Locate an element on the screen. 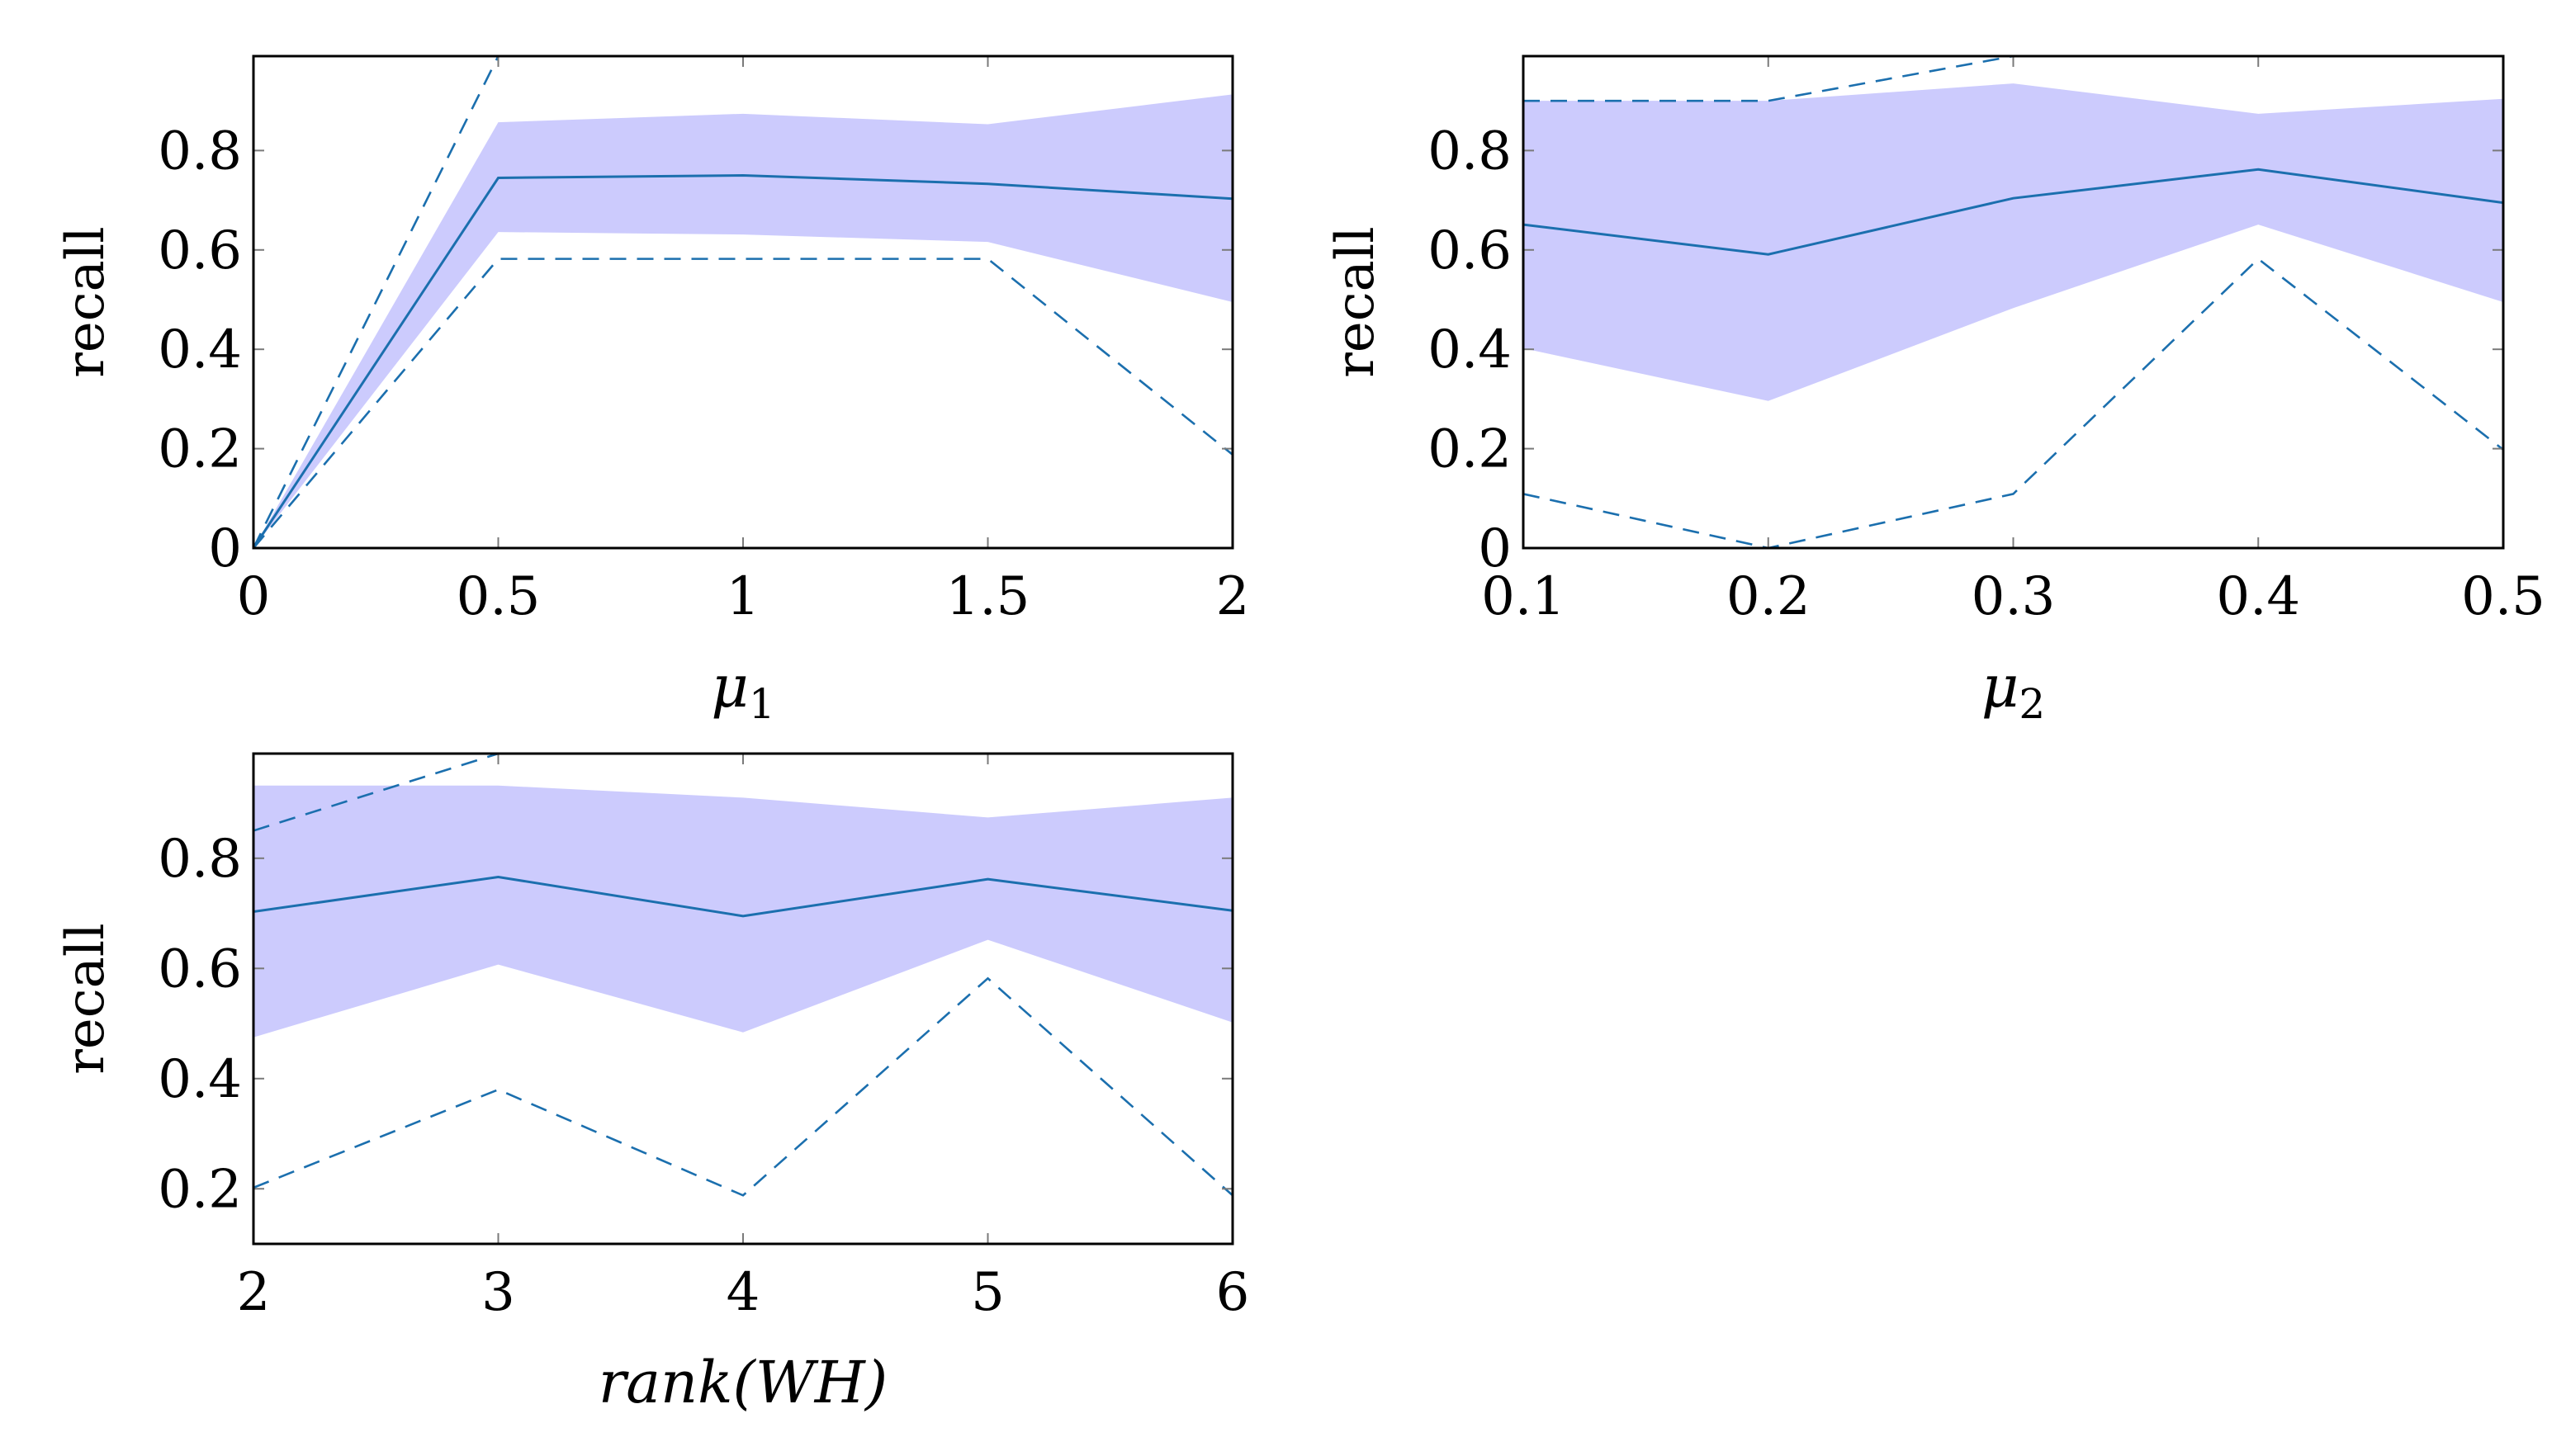 The image size is (2566, 1456). x-axis-label-subscript: 1 is located at coordinates (762, 704).